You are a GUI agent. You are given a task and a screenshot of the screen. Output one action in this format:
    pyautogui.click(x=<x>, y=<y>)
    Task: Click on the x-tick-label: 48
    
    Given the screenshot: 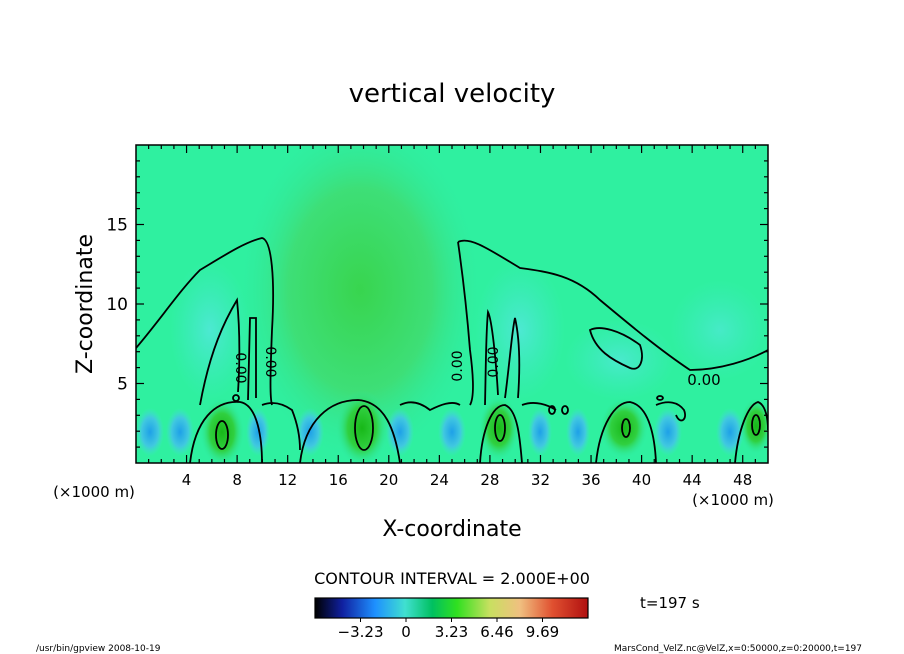 What is the action you would take?
    pyautogui.click(x=742, y=480)
    